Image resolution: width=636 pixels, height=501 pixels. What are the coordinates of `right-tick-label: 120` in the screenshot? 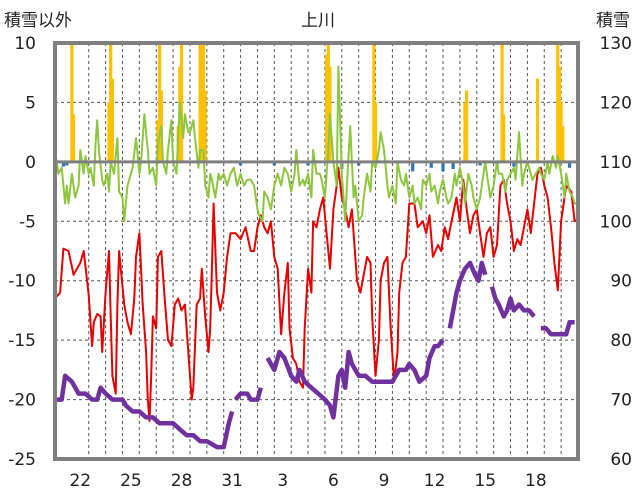 It's located at (616, 103).